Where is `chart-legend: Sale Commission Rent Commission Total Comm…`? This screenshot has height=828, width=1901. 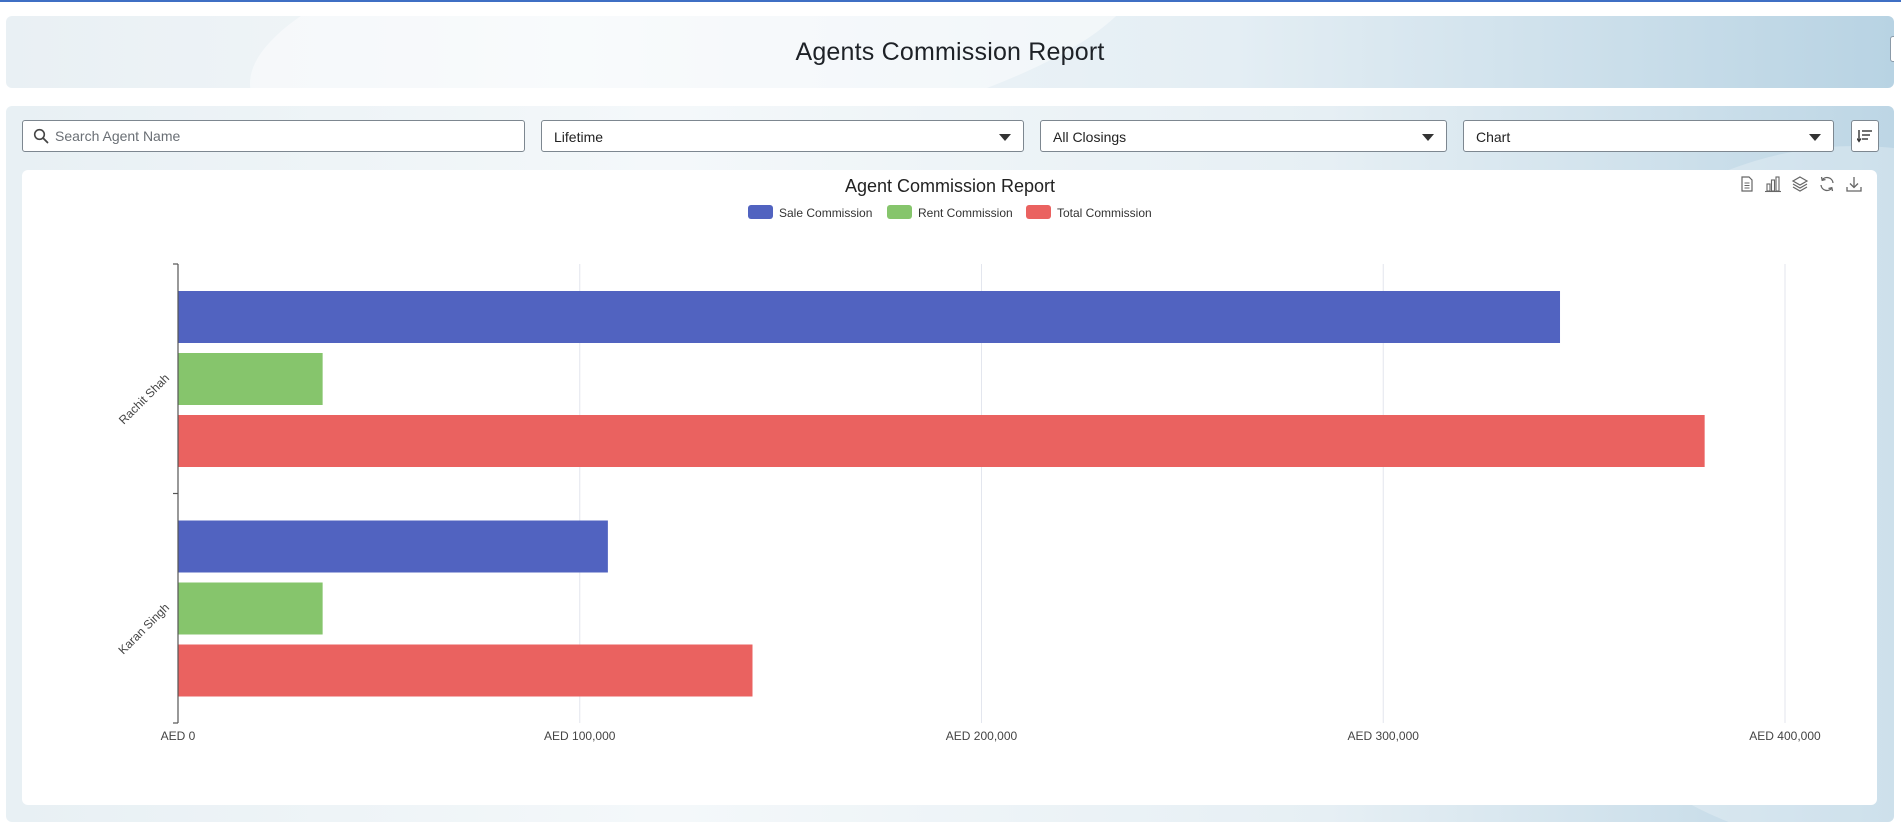
chart-legend: Sale Commission Rent Commission Total Comm… is located at coordinates (950, 212).